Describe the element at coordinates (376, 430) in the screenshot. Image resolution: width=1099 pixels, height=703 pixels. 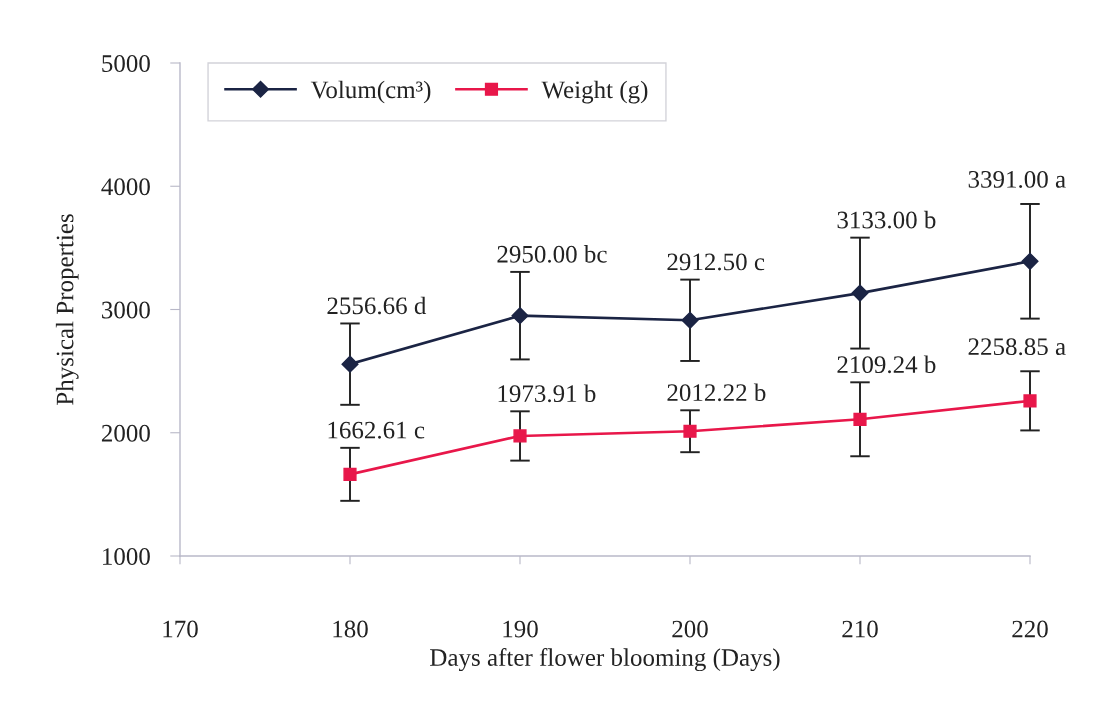
I see `data-label: 1662.61 c` at that location.